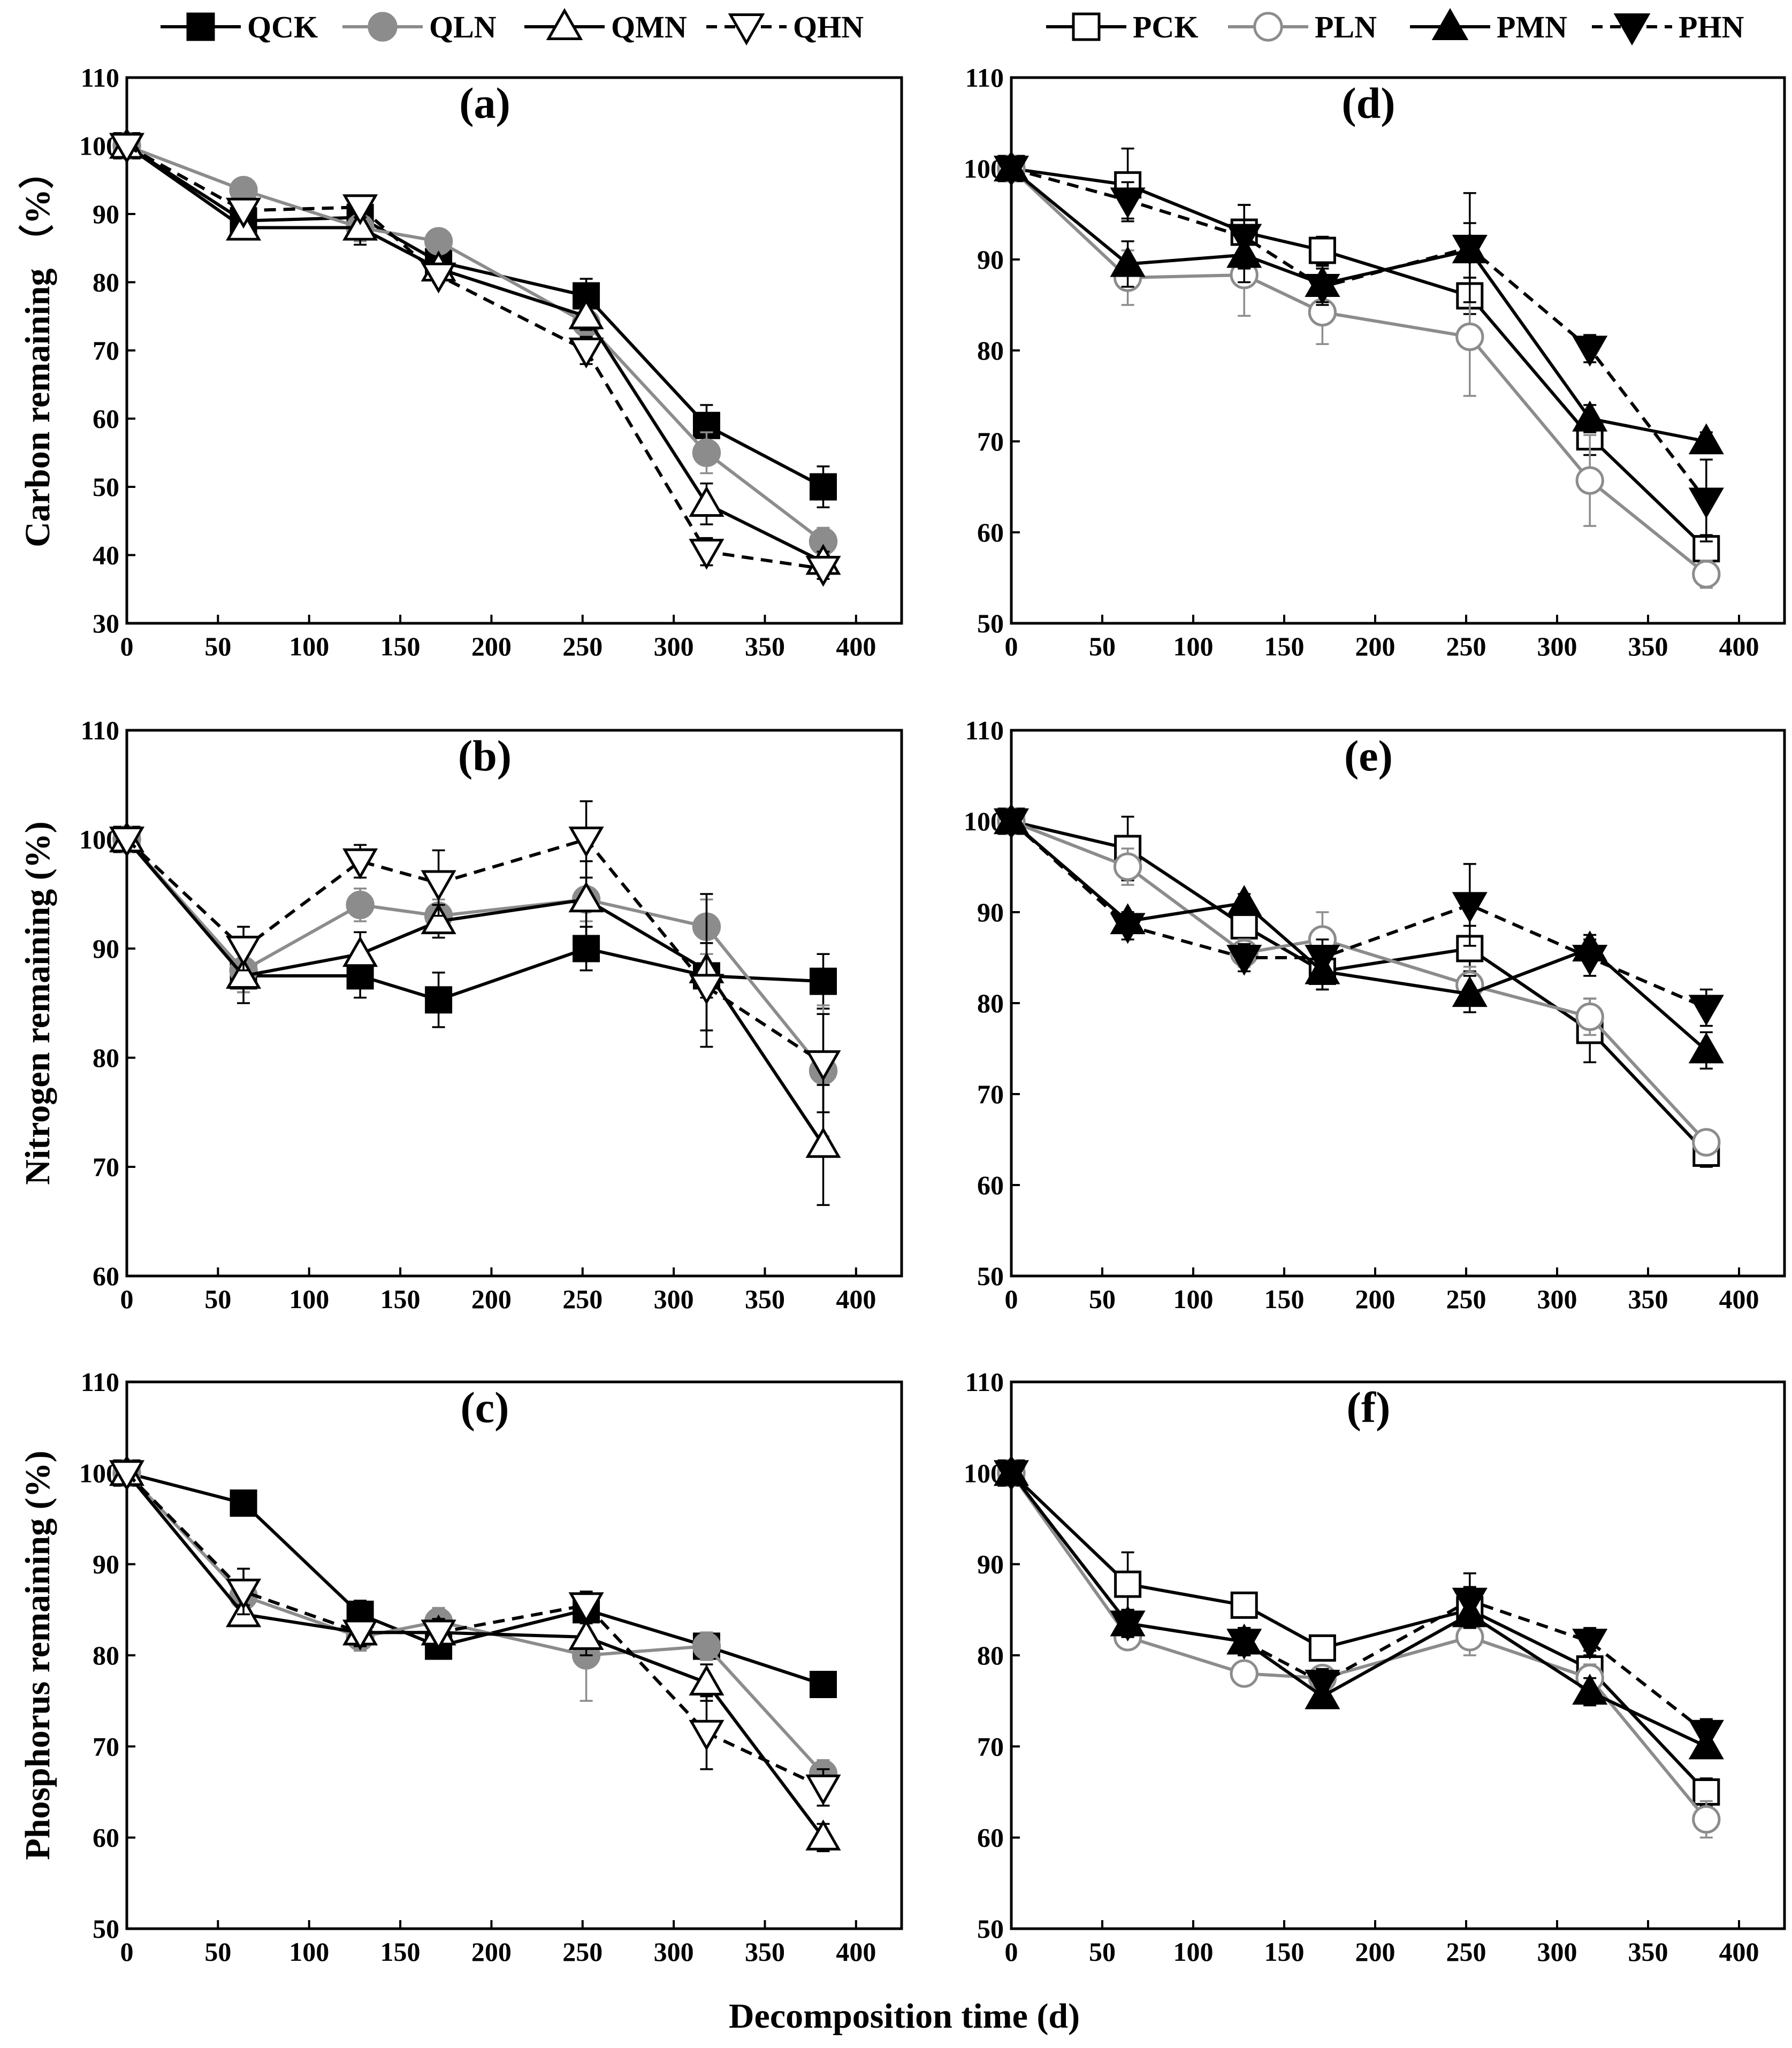 This screenshot has width=1792, height=2048. What do you see at coordinates (200, 27) in the screenshot?
I see `legend-marker-square` at bounding box center [200, 27].